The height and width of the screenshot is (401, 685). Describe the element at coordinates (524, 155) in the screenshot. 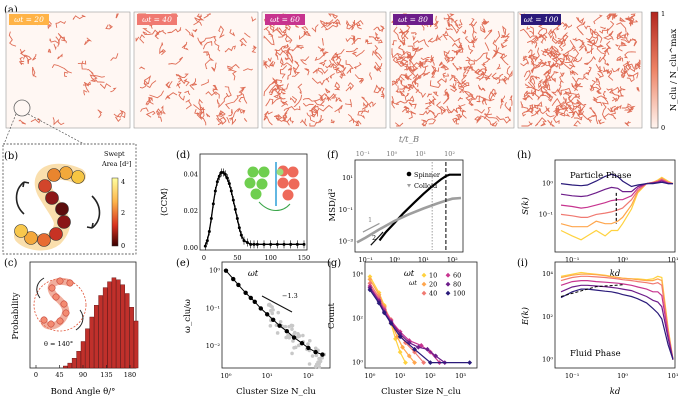

I see `panel-label-h: (h)` at that location.